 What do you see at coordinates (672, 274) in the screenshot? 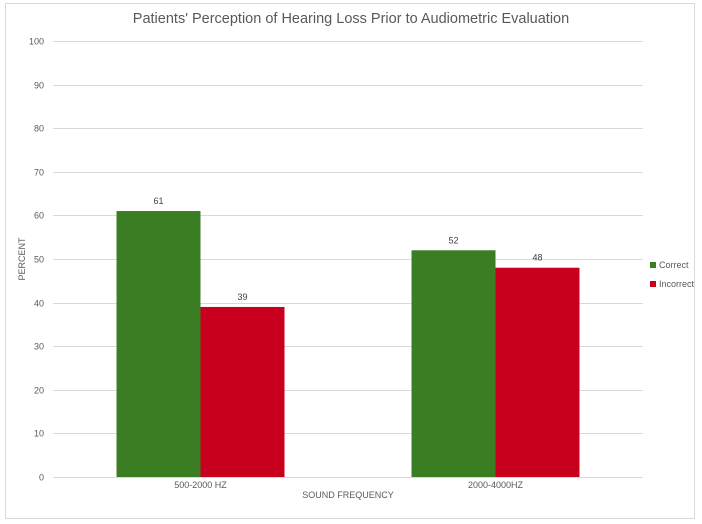
I see `legend: Correct Incorrect` at bounding box center [672, 274].